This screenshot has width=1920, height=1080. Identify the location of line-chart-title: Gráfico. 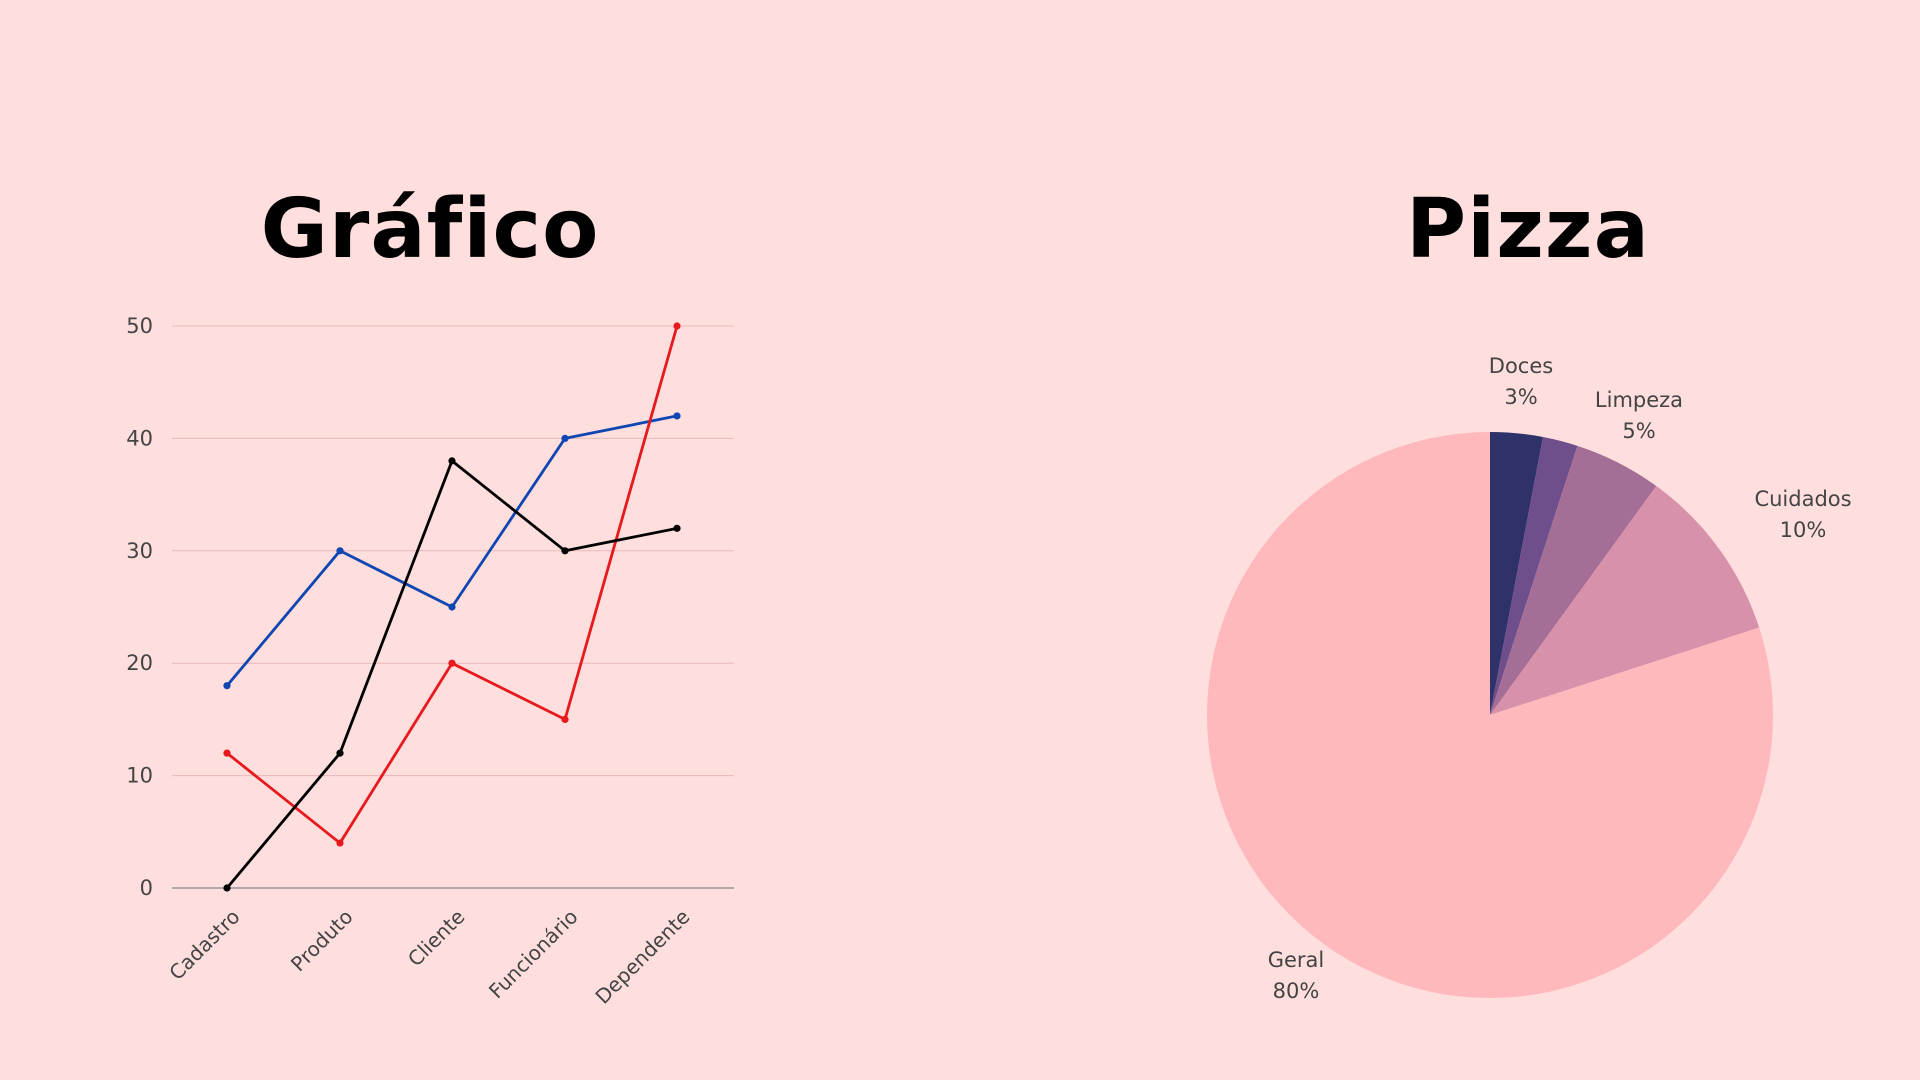
(430, 229).